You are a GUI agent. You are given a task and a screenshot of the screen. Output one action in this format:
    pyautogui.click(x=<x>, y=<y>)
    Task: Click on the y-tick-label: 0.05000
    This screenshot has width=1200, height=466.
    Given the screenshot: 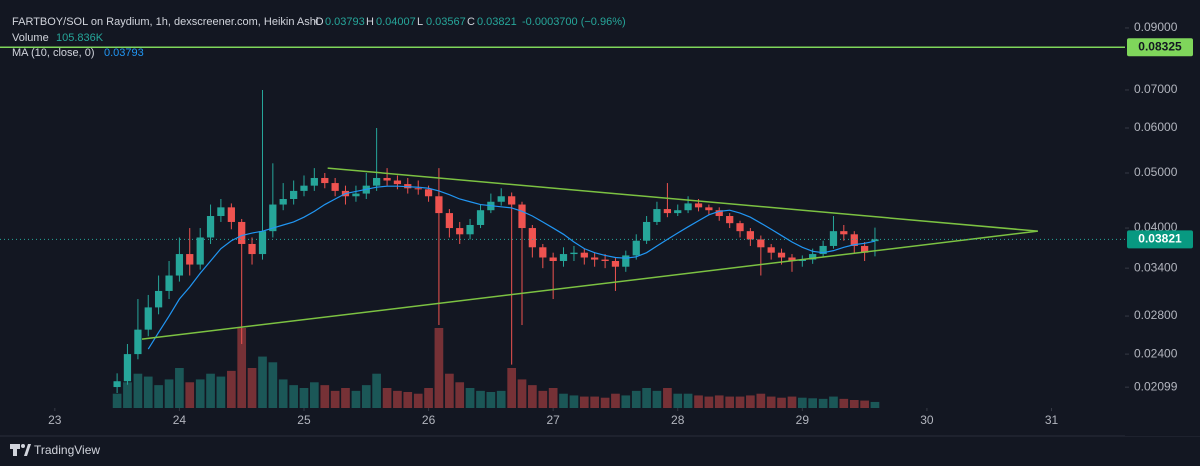 What is the action you would take?
    pyautogui.click(x=1156, y=172)
    